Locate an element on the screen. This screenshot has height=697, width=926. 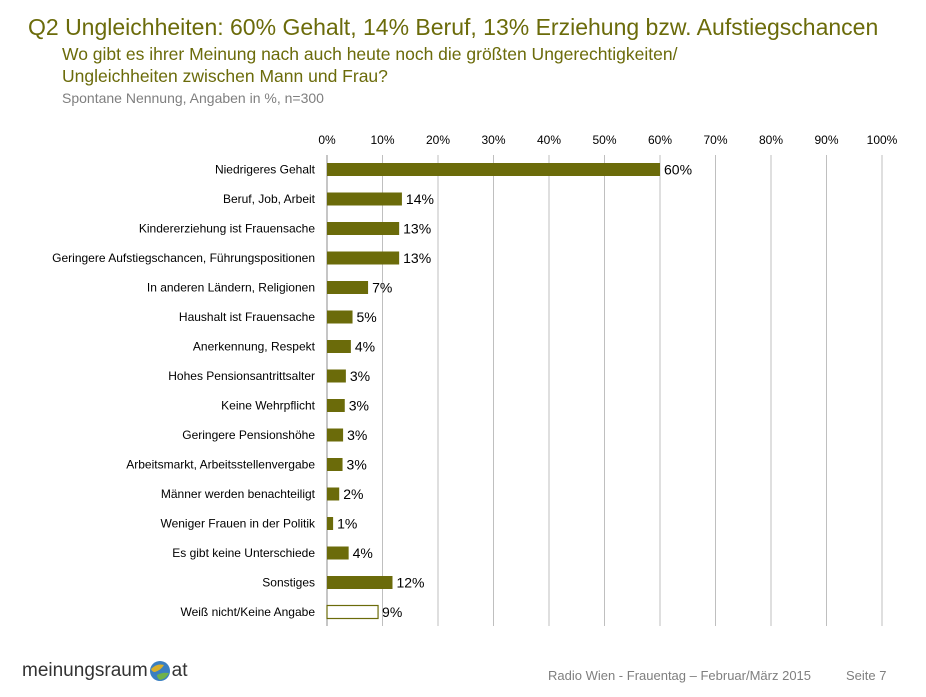
category-label: Hohes Pensionsantrittsalter is located at coordinates (241, 376).